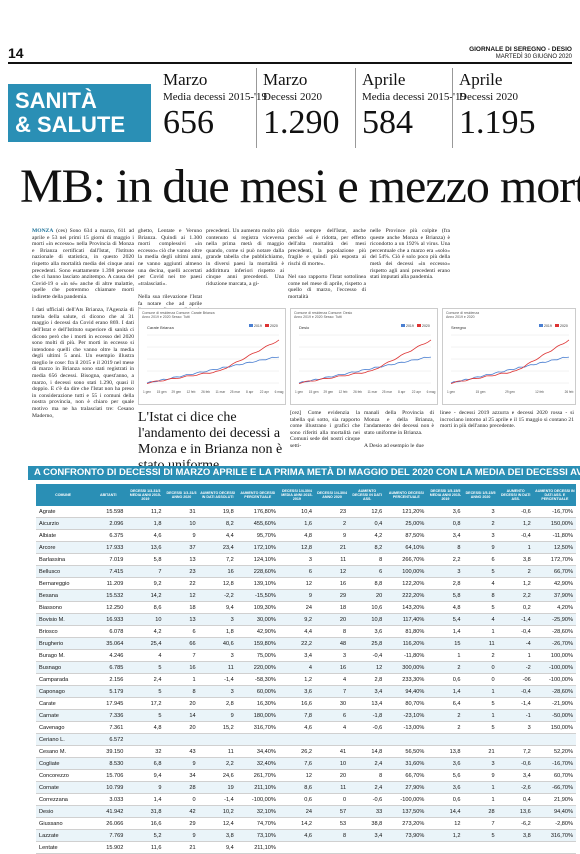  Describe the element at coordinates (554, 643) in the screenshot. I see `table-cell: -26,70%` at that location.